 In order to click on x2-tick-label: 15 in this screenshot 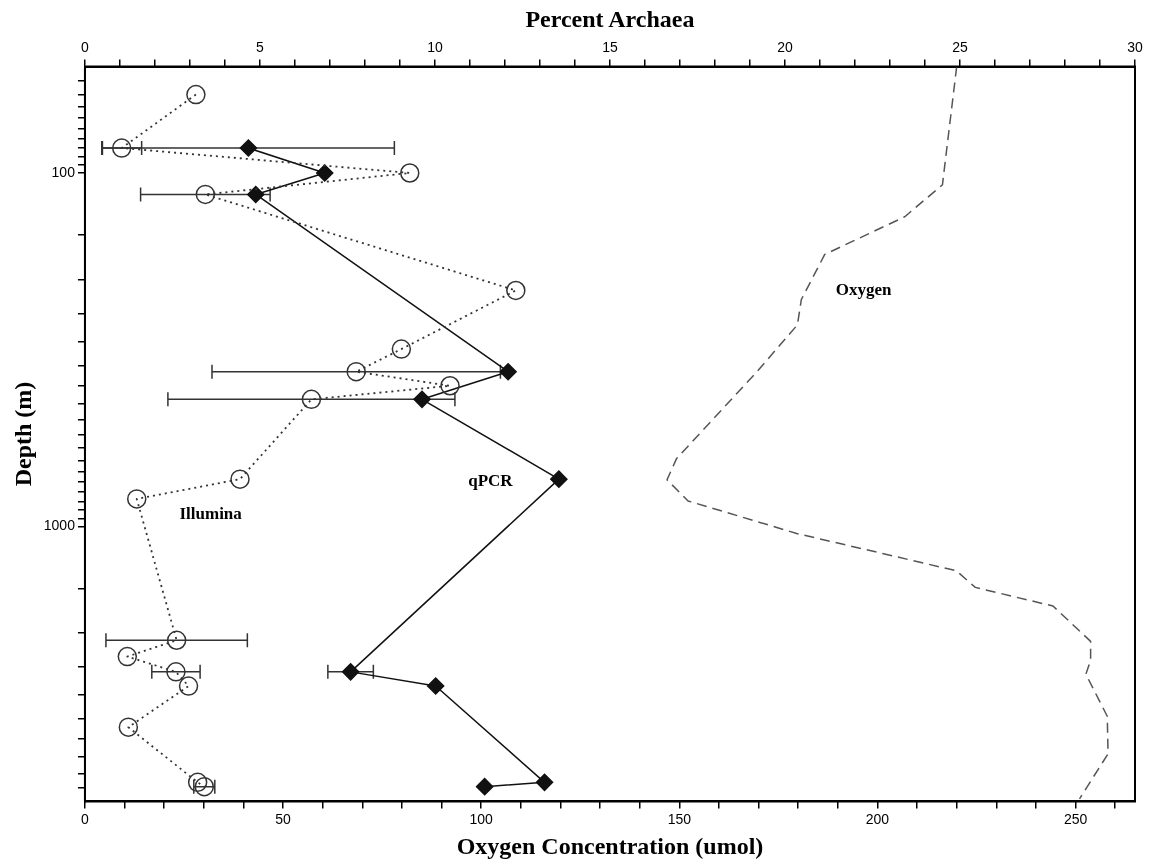, I will do `click(610, 47)`.